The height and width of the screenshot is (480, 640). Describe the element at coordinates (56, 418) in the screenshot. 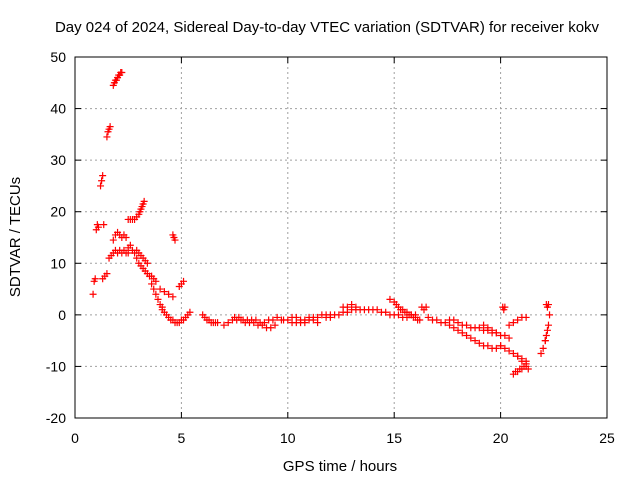

I see `y-tick-label: -20` at that location.